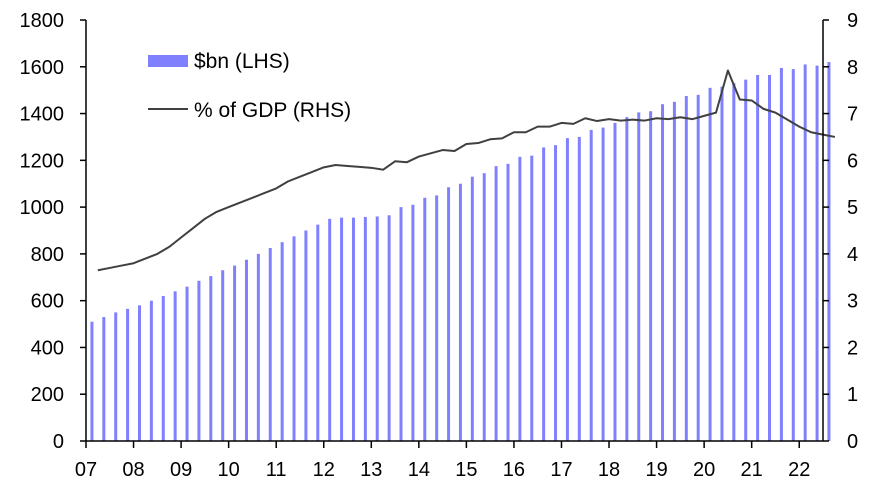 The width and height of the screenshot is (884, 497). I want to click on left-axis-tick-labels: 0 200 400 600 800 1000 1200 1400 1600 1800, so click(42, 231).